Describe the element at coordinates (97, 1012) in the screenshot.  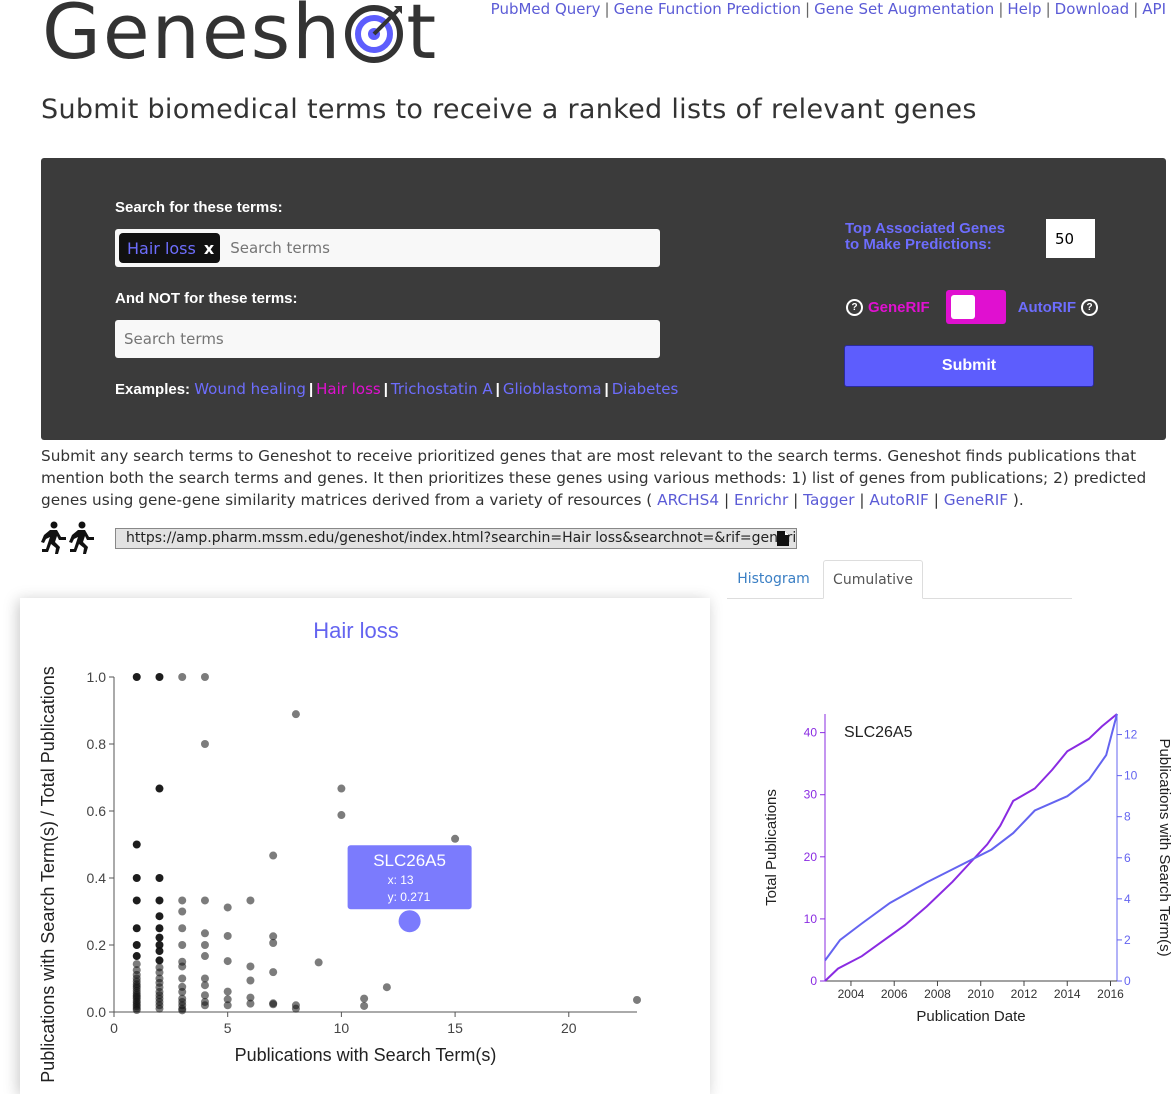
I see `y-tick-label: 0.0` at that location.